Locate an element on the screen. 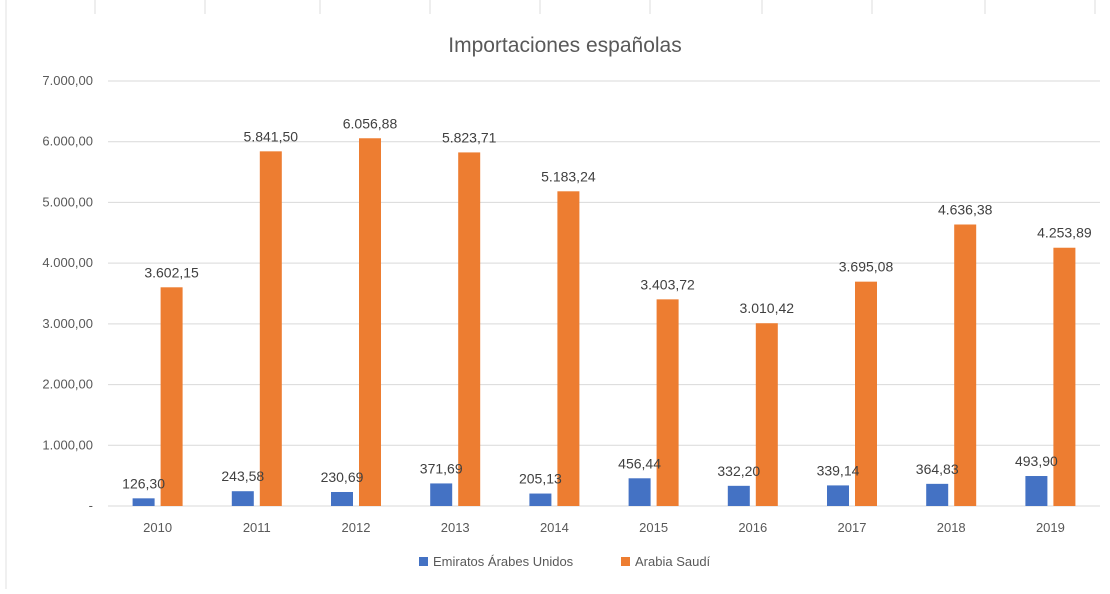 The width and height of the screenshot is (1110, 594). data-label-emiratos: 364,83 is located at coordinates (937, 469).